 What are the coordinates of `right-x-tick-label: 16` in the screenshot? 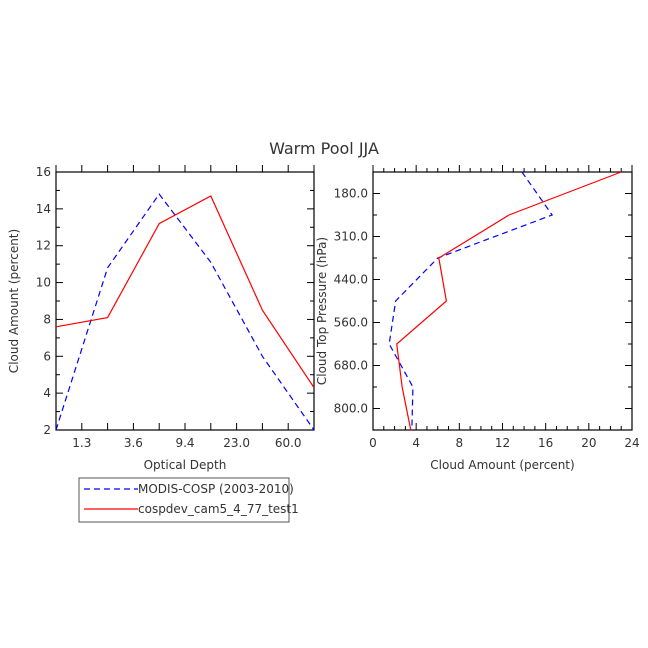 It's located at (545, 443).